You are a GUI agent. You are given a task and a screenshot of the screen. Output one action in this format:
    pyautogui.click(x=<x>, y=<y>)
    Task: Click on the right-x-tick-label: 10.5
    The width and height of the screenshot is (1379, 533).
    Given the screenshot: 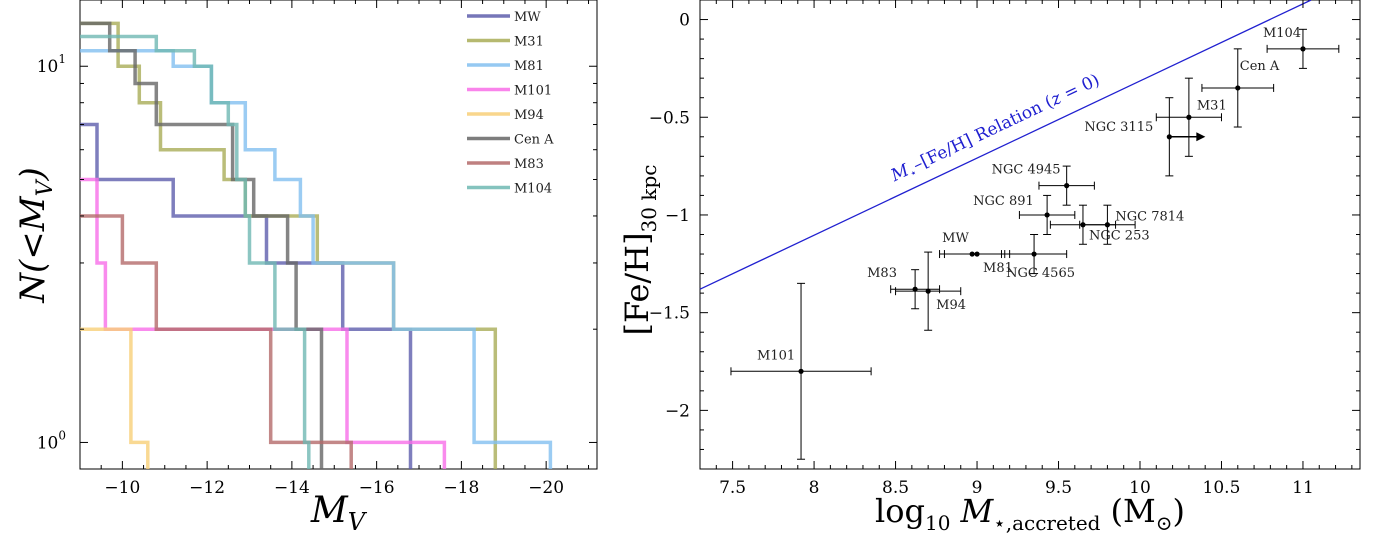 What is the action you would take?
    pyautogui.click(x=1222, y=488)
    